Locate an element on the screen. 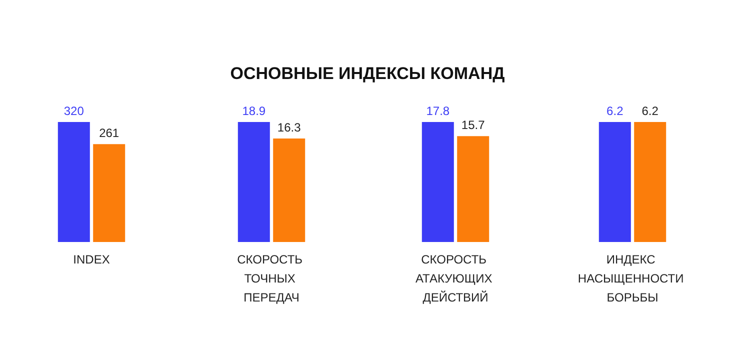  data-label: 261 is located at coordinates (109, 133).